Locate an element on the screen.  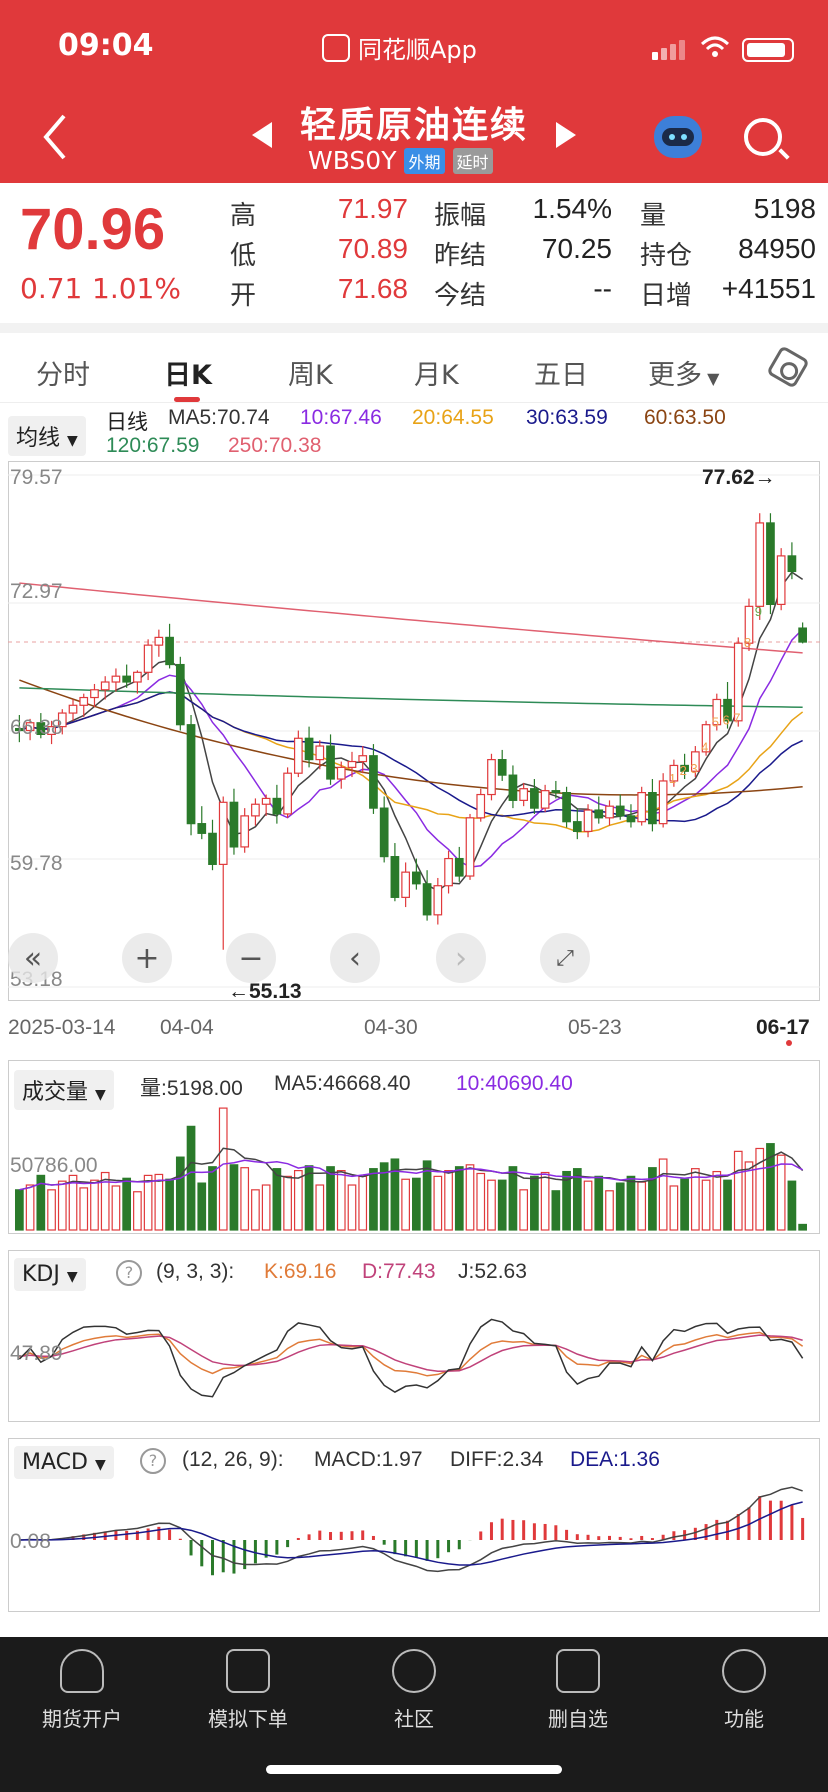
nav-functions: 功能 is located at coordinates (744, 1690).